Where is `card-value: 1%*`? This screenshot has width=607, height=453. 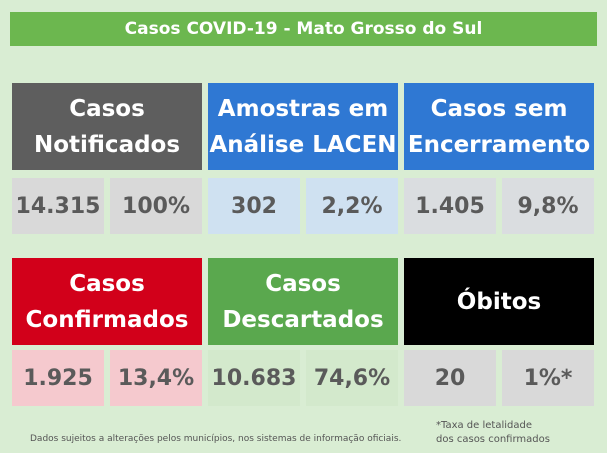
card-value: 1%* is located at coordinates (548, 378).